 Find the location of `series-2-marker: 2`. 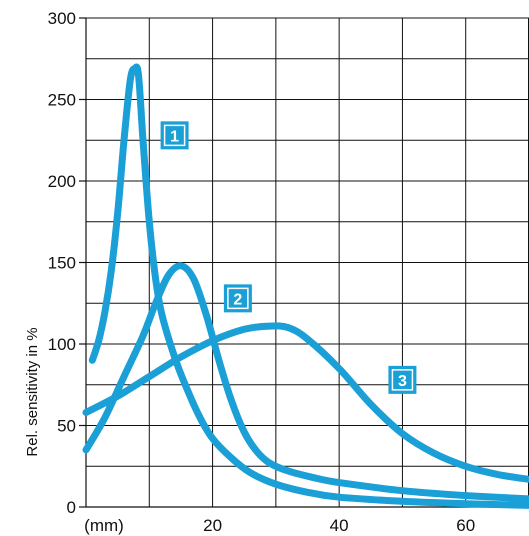

series-2-marker: 2 is located at coordinates (237, 298).